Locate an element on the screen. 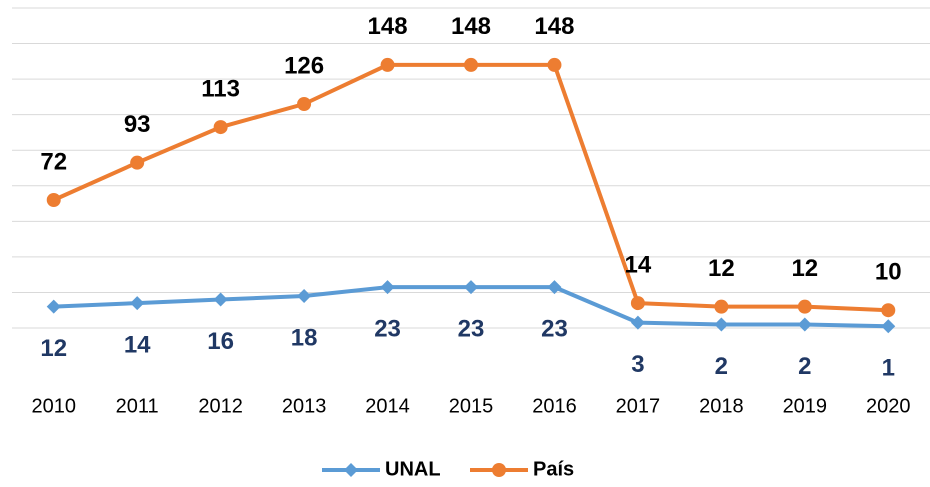 This screenshot has height=487, width=930. x-tick-label: 2020 is located at coordinates (888, 406).